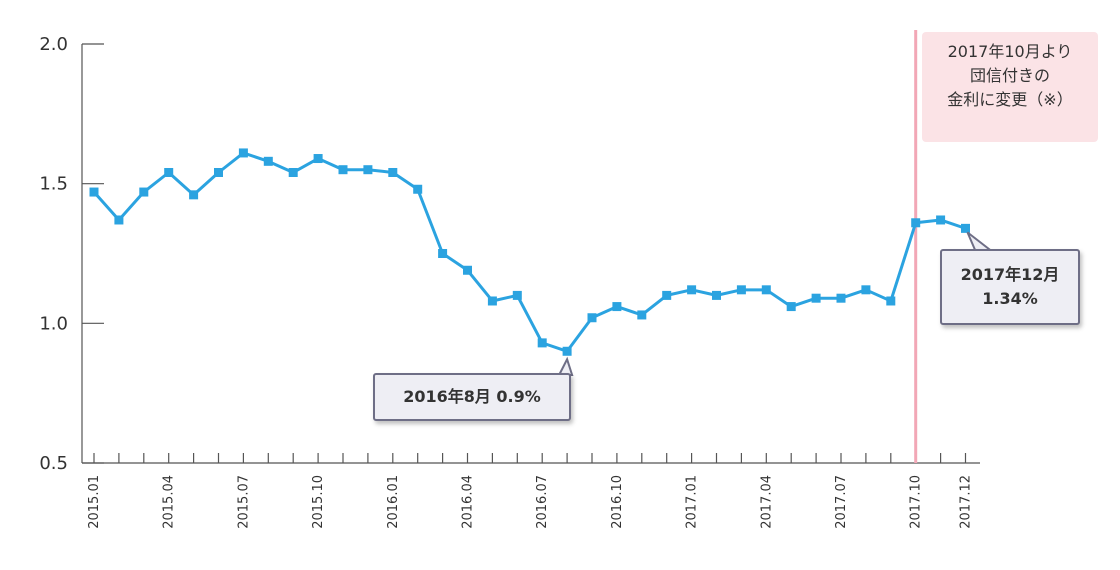 Image resolution: width=1120 pixels, height=570 pixels. I want to click on x-tick-label: 2016.10, so click(617, 502).